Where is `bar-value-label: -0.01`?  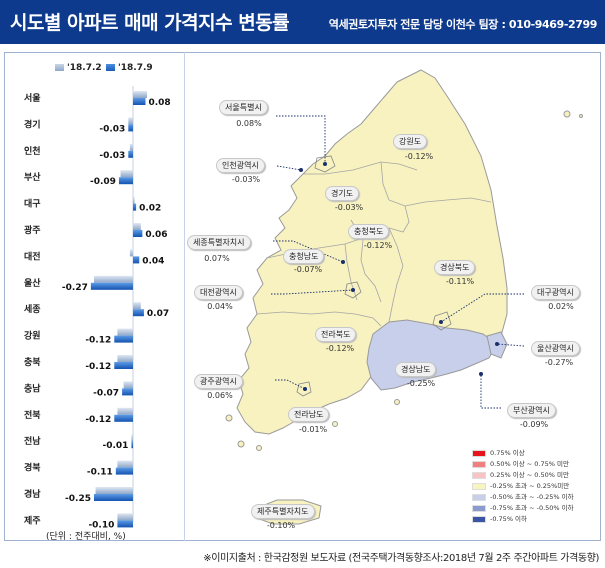 bar-value-label: -0.01 is located at coordinates (115, 446).